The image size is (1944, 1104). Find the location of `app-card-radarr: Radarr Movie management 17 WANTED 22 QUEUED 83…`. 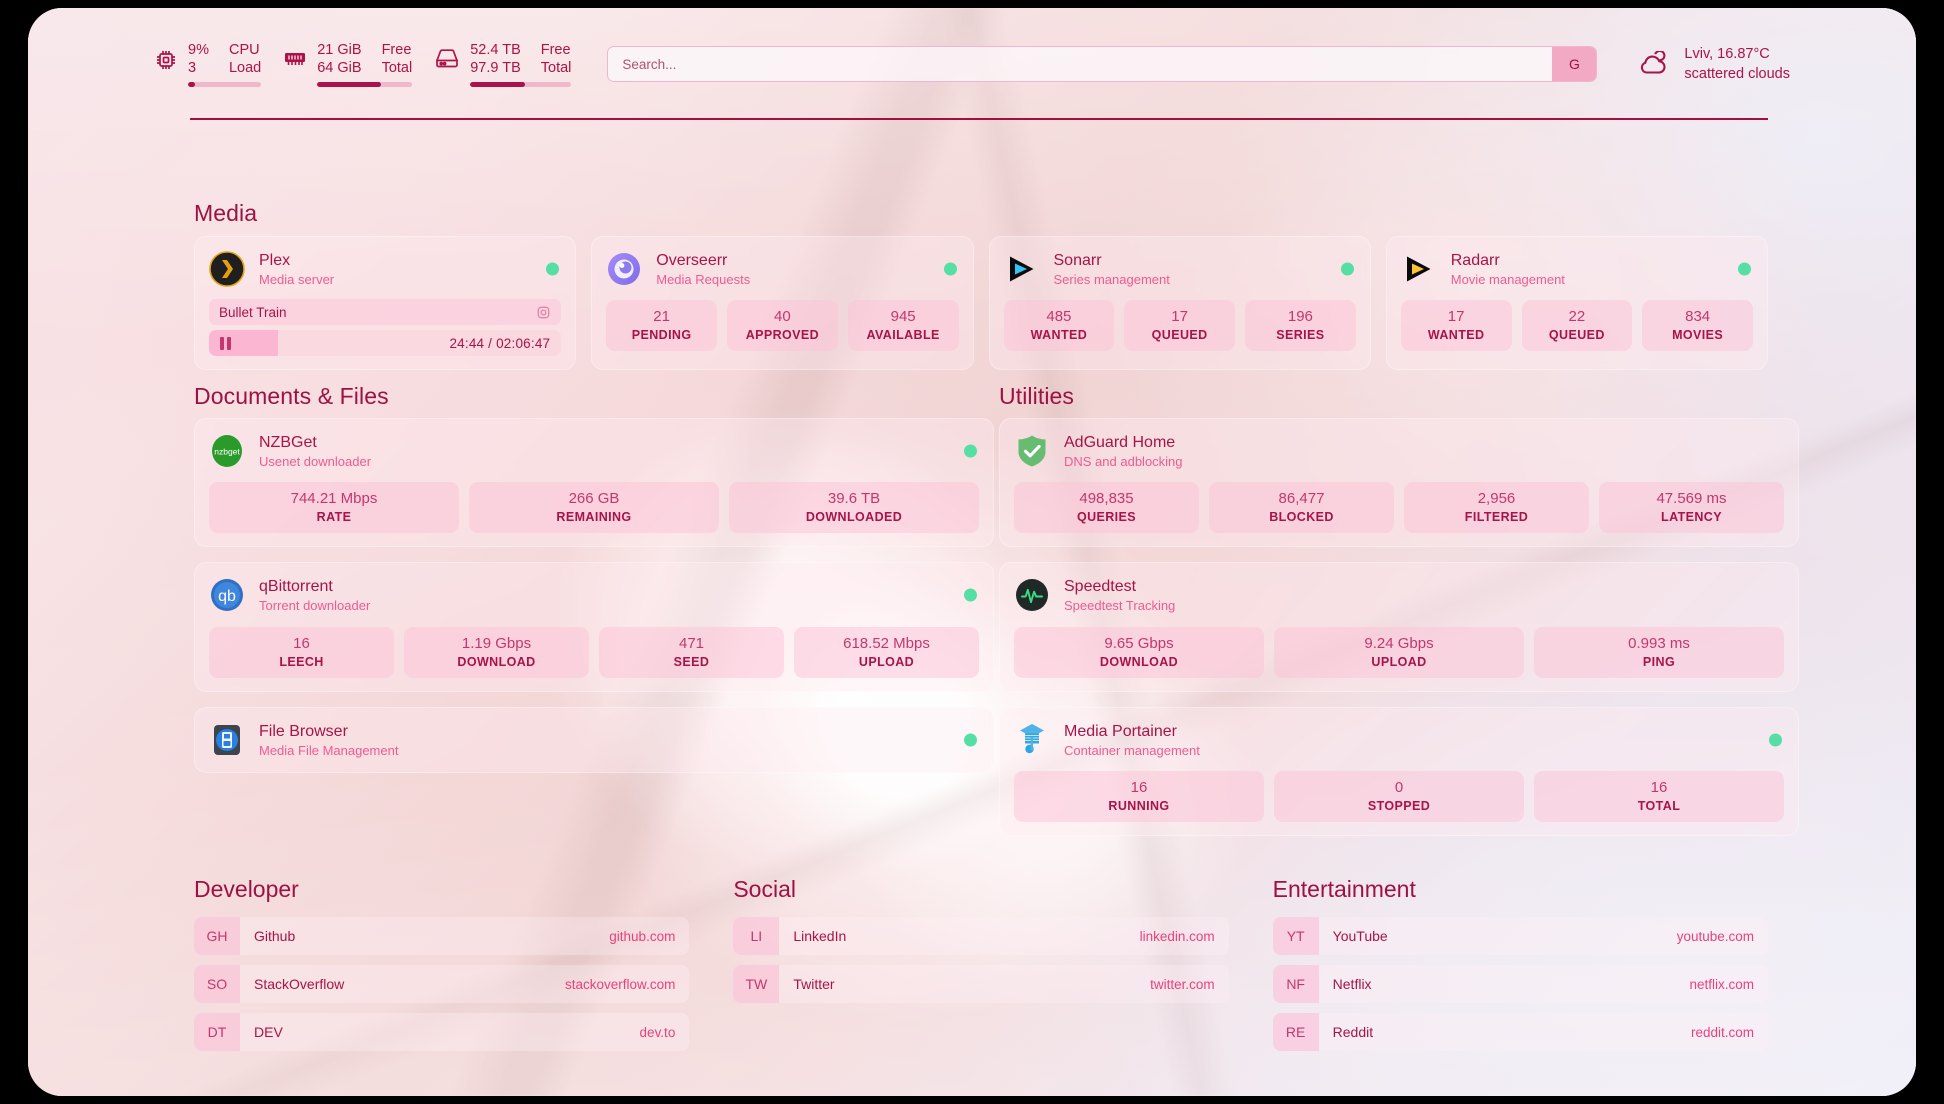

app-card-radarr: Radarr Movie management 17 WANTED 22 QUEUED 83… is located at coordinates (1576, 303).